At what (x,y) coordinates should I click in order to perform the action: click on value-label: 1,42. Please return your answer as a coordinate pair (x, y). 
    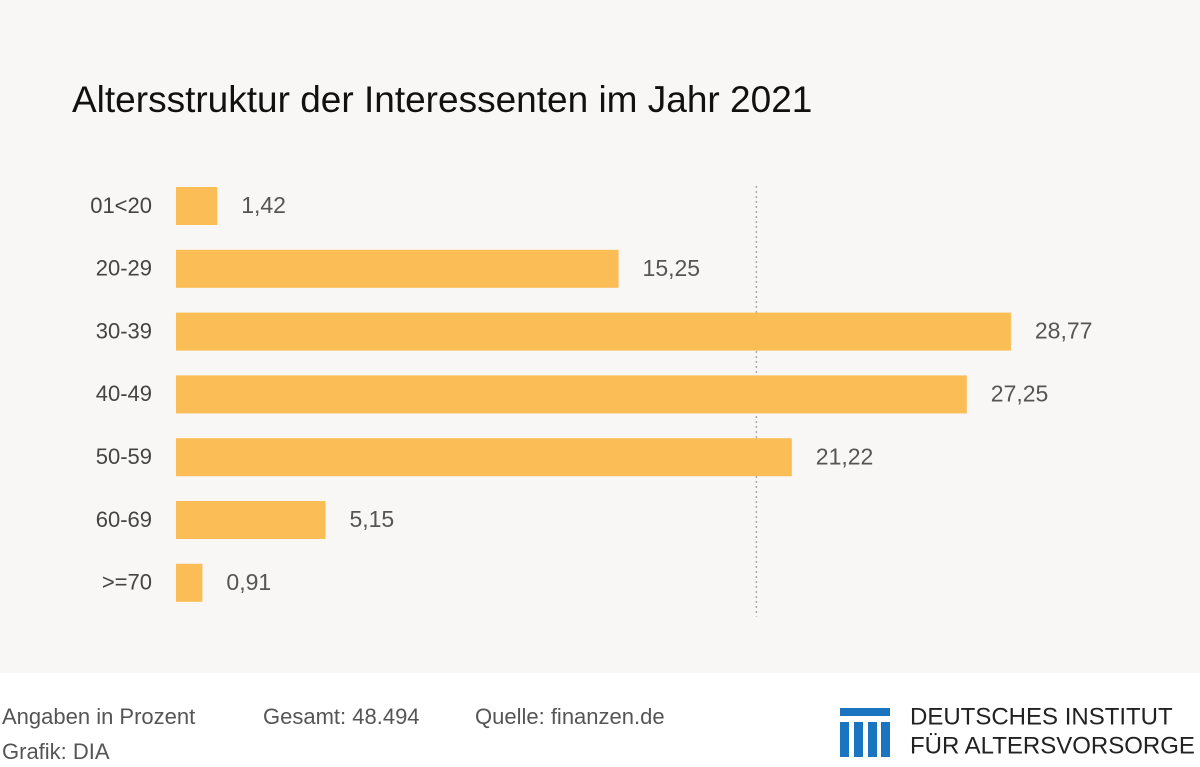
    Looking at the image, I should click on (263, 205).